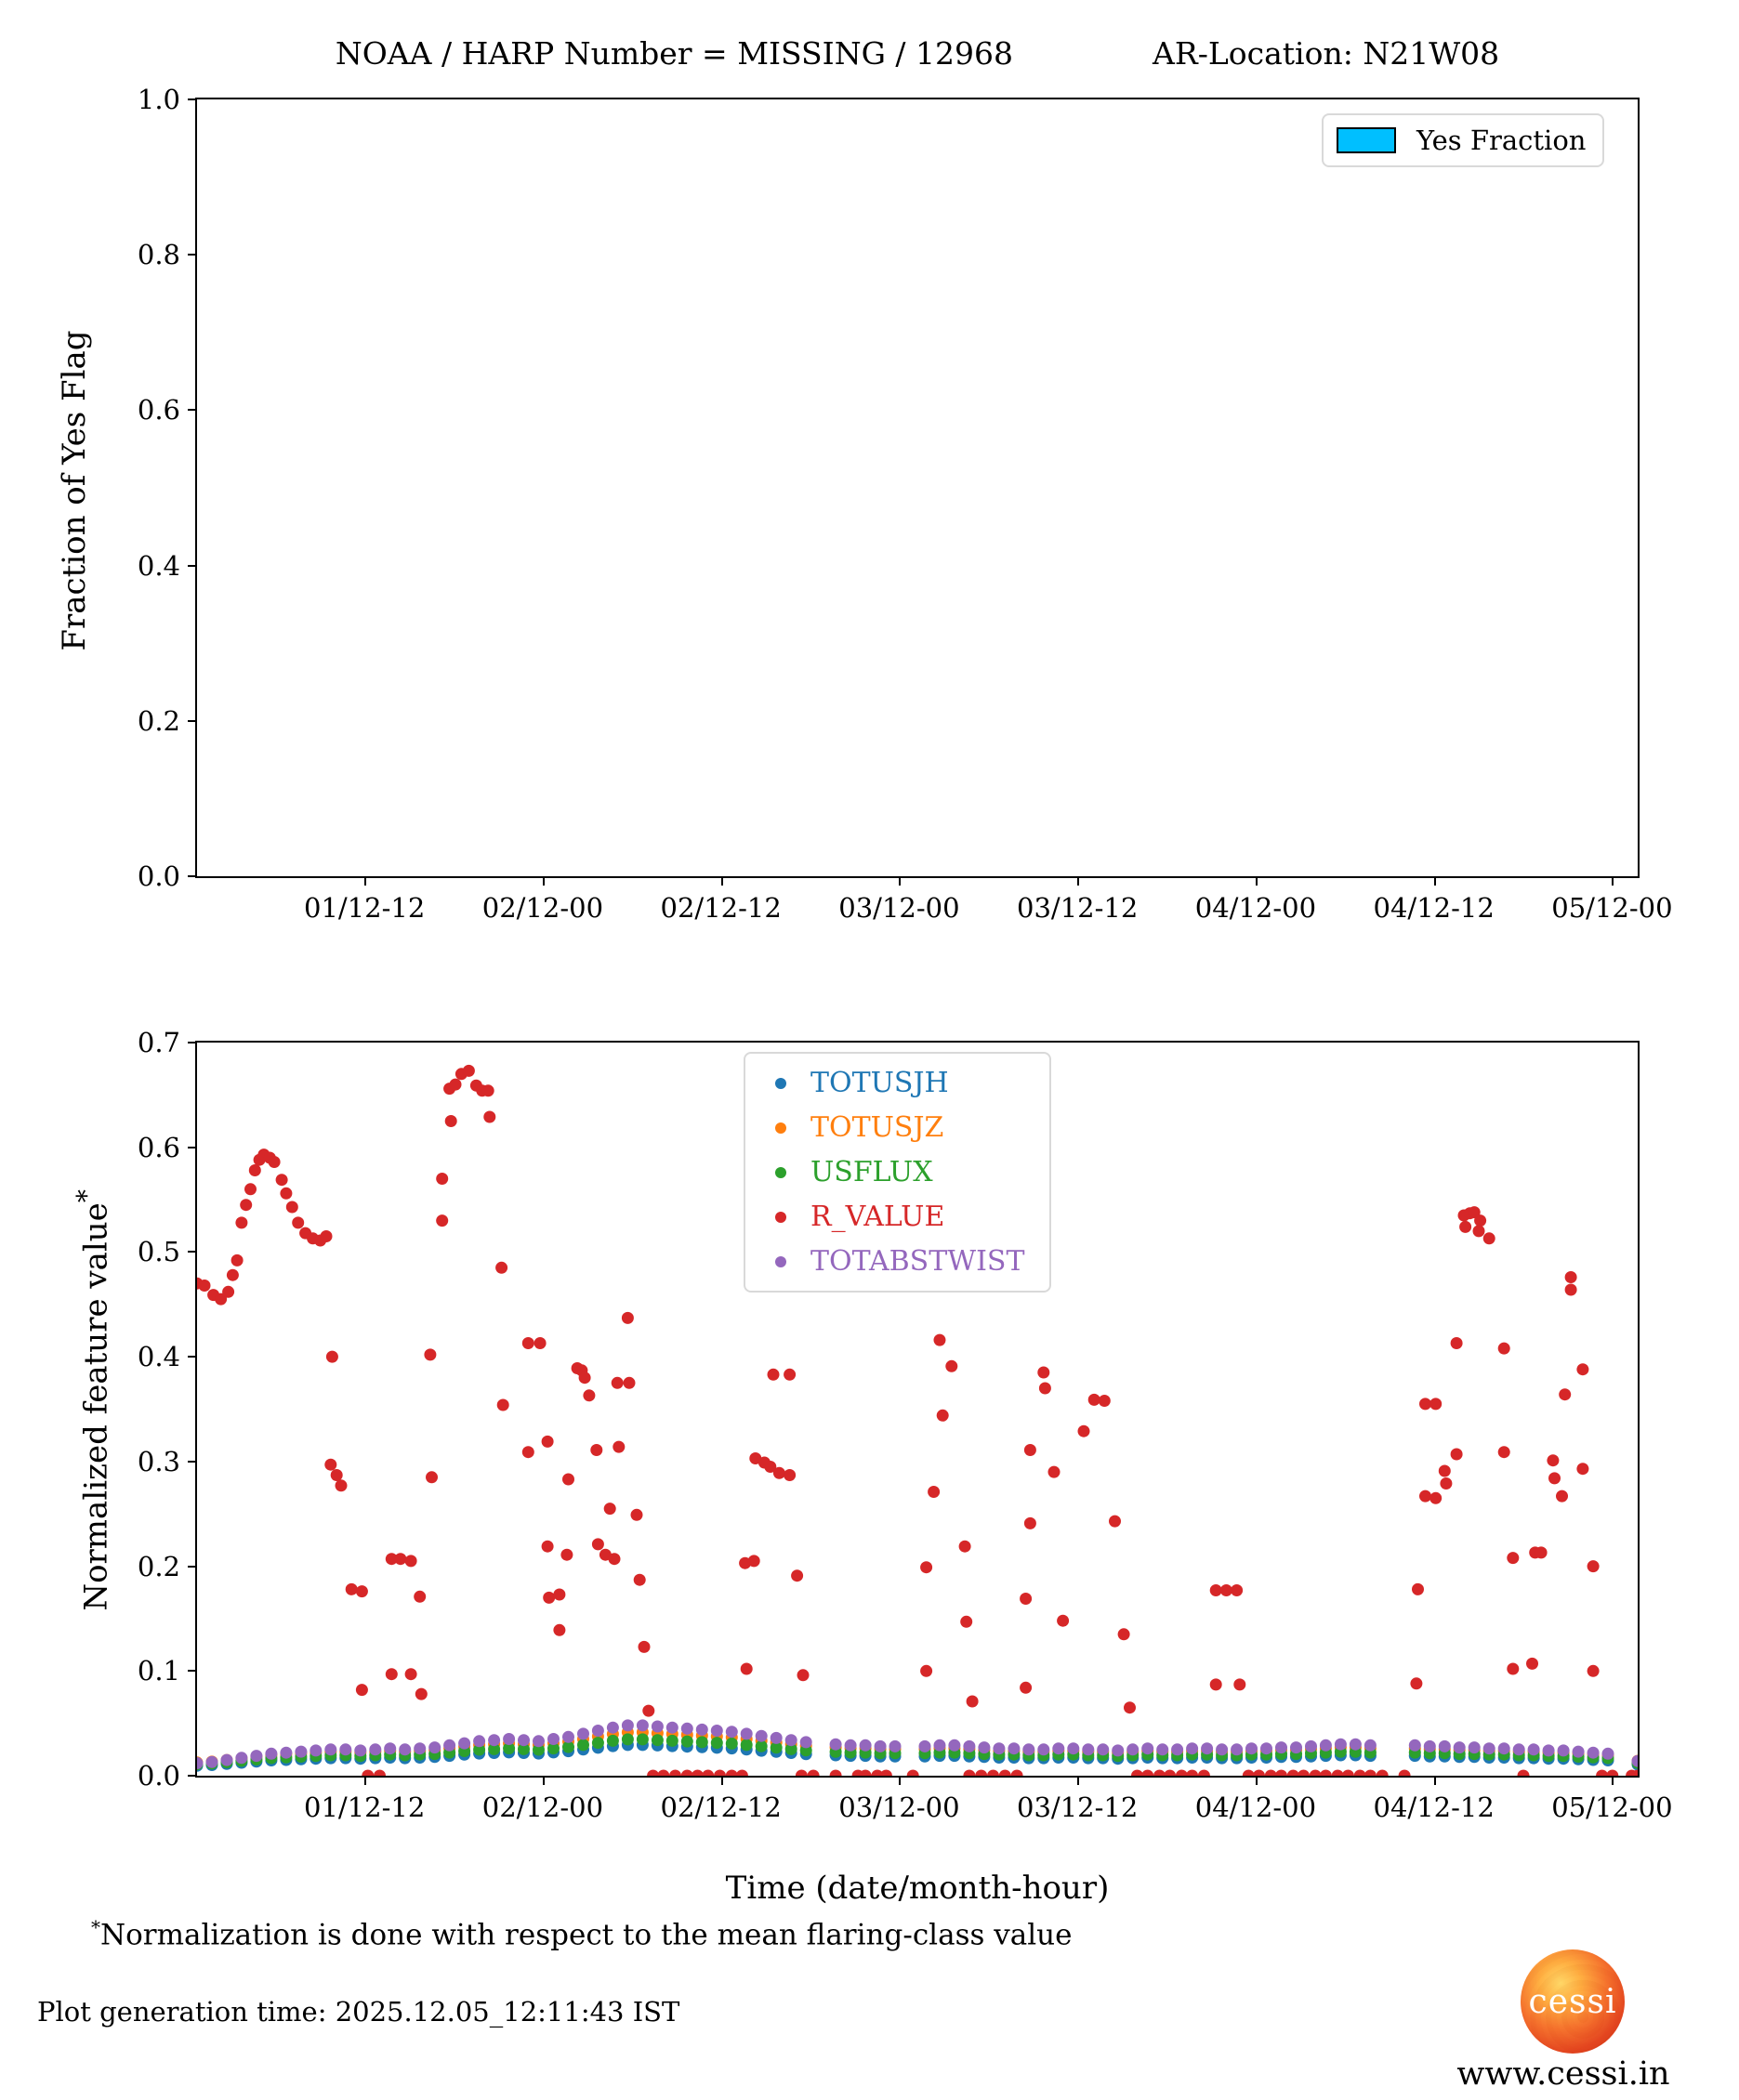  I want to click on y-tick-label: 0.5, so click(158, 1252).